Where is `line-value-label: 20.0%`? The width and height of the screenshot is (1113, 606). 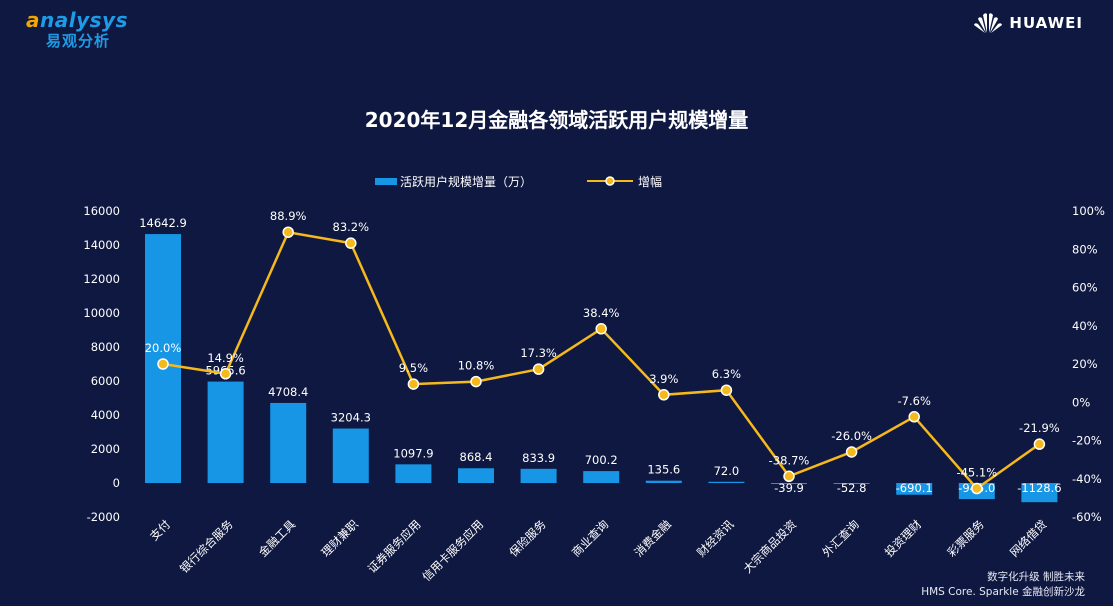 line-value-label: 20.0% is located at coordinates (163, 348).